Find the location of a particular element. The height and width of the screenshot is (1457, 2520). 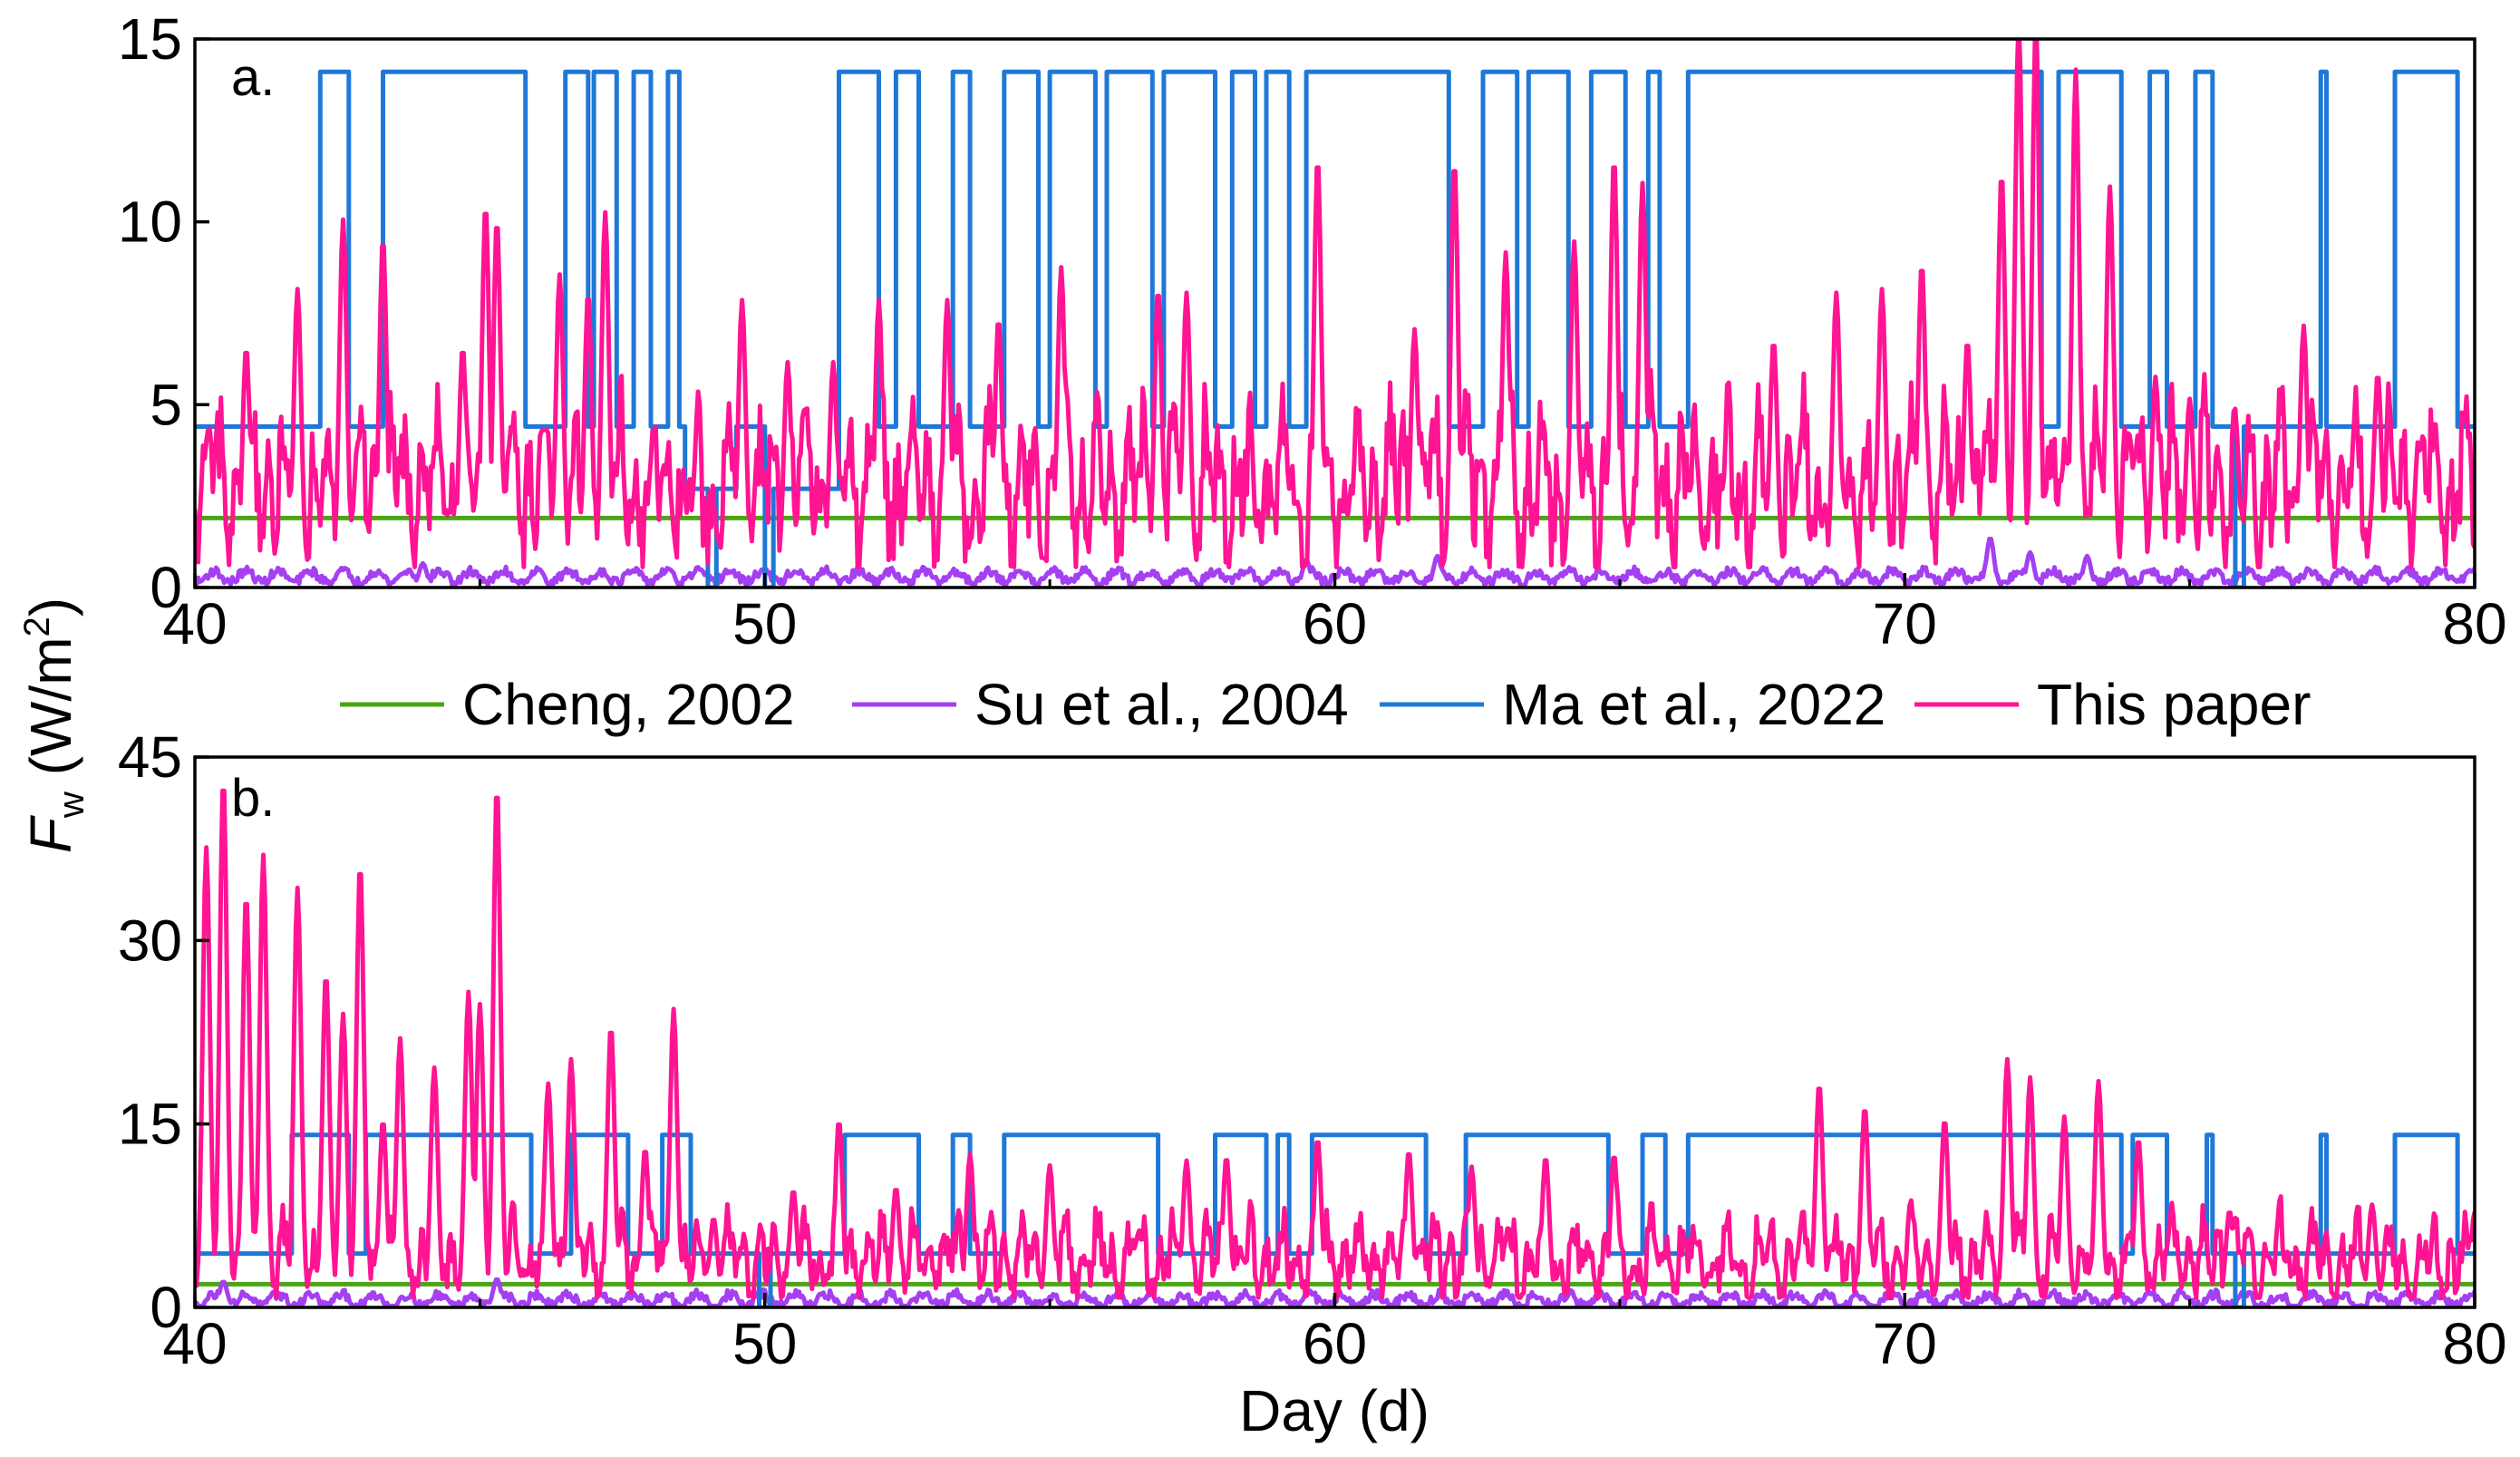

svg-text: Fw (W/m2) is located at coordinates (55, 725).